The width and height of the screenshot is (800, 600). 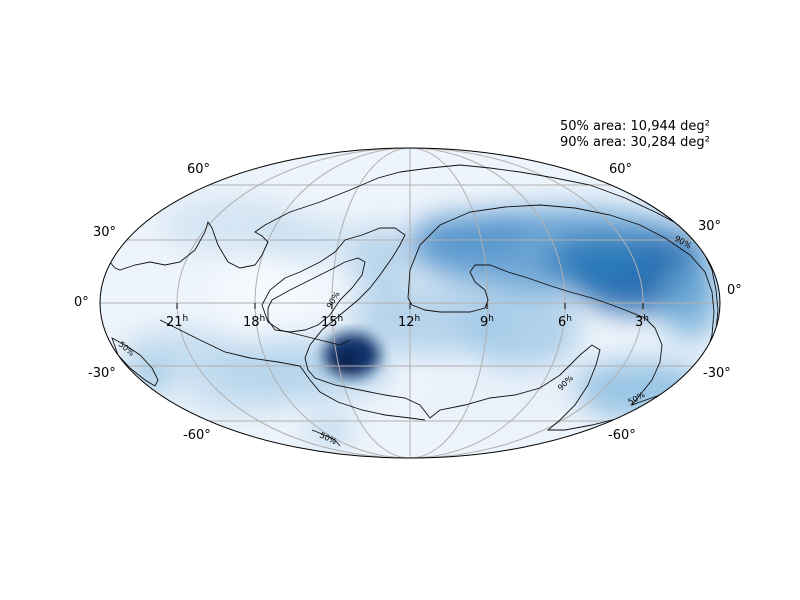 I want to click on ra-label-12h: 12h, so click(x=409, y=322).